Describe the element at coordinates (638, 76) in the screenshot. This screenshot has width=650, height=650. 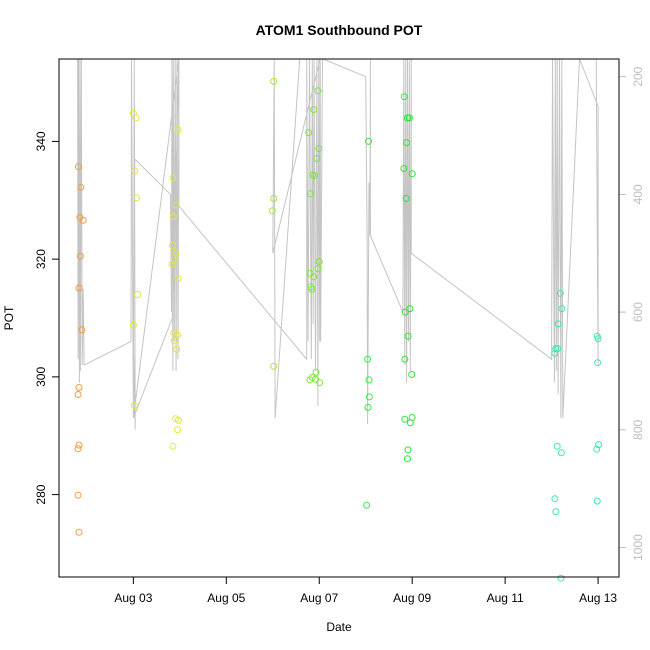
I see `y2-tick-label: 200` at that location.